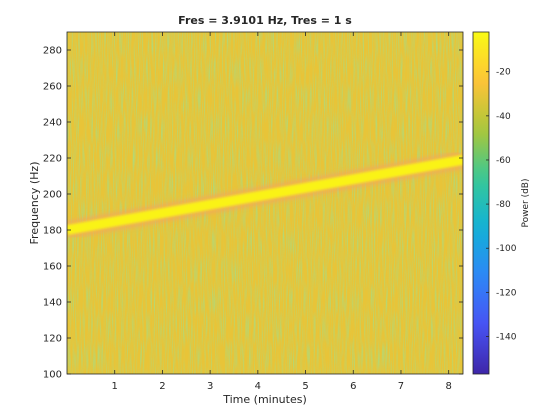 Image resolution: width=560 pixels, height=420 pixels. I want to click on y-tick-label: 160, so click(52, 267).